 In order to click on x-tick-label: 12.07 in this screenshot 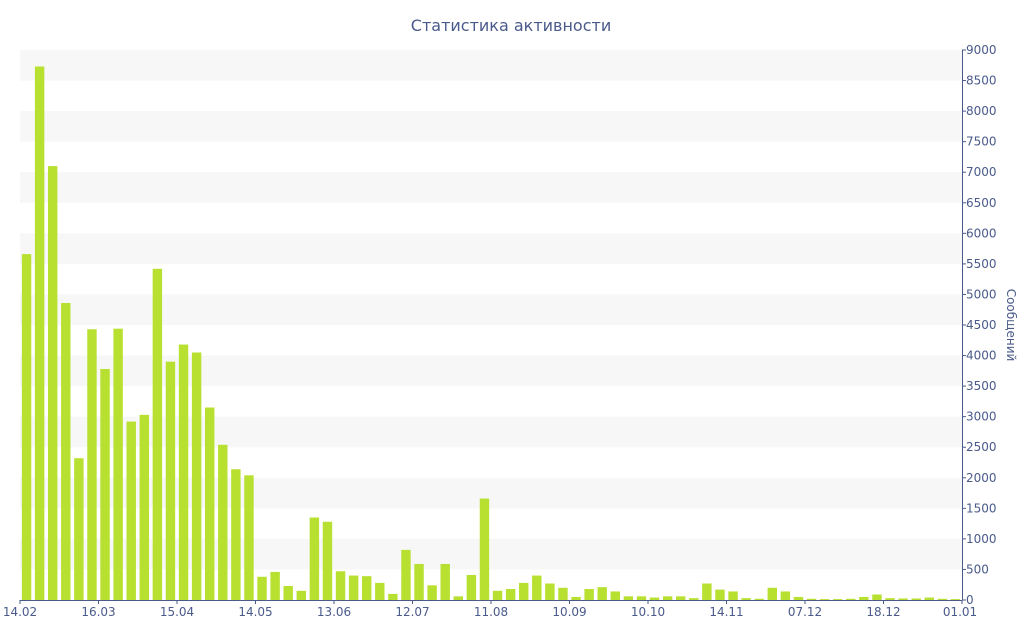, I will do `click(412, 612)`.